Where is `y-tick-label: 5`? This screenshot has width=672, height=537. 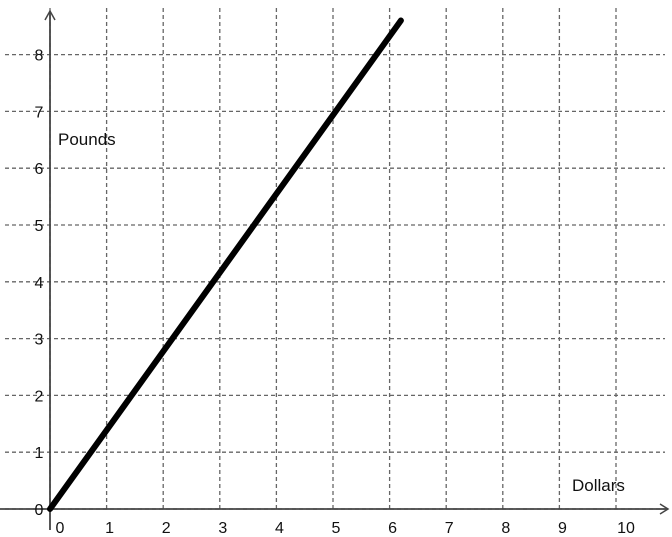 y-tick-label: 5 is located at coordinates (39, 226).